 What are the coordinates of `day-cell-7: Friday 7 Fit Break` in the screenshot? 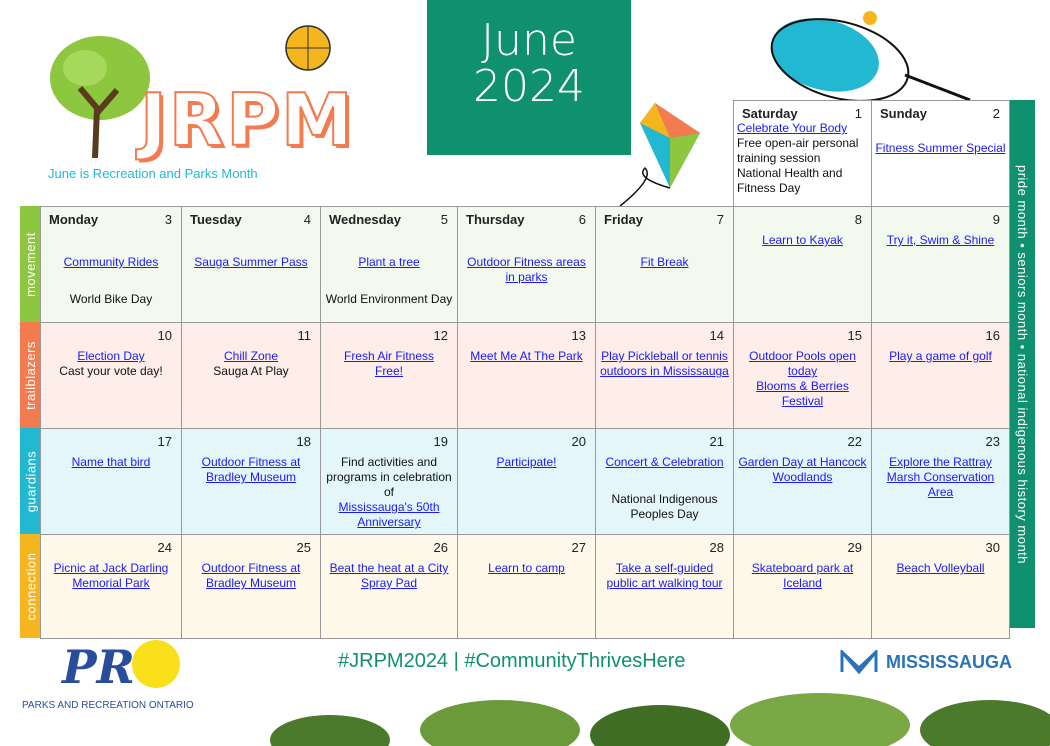 It's located at (664, 264).